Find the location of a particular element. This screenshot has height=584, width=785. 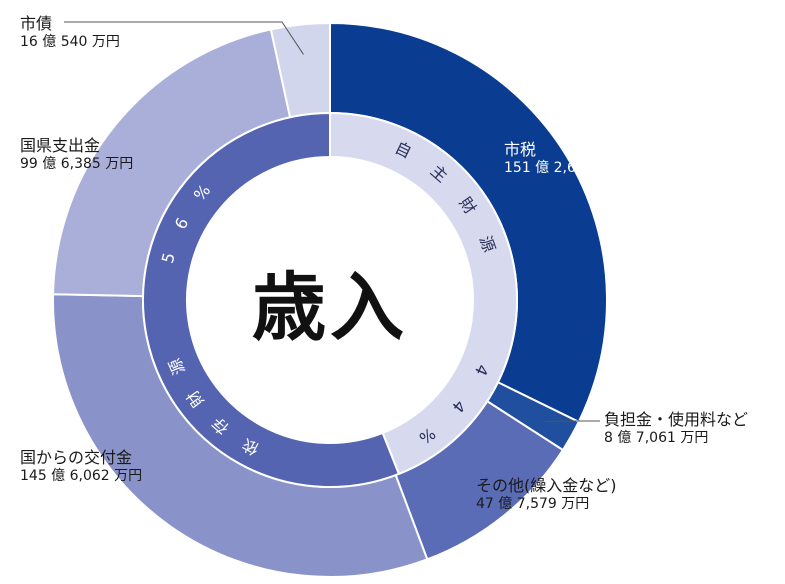

inner-self-funded-char: 源 is located at coordinates (487, 243).